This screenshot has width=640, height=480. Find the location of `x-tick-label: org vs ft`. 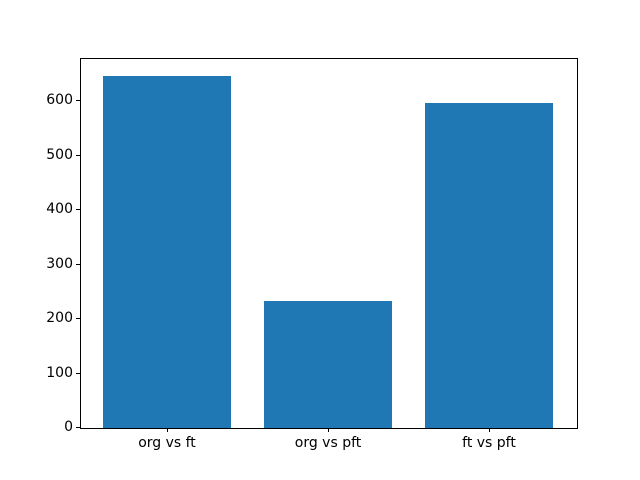

x-tick-label: org vs ft is located at coordinates (167, 443).